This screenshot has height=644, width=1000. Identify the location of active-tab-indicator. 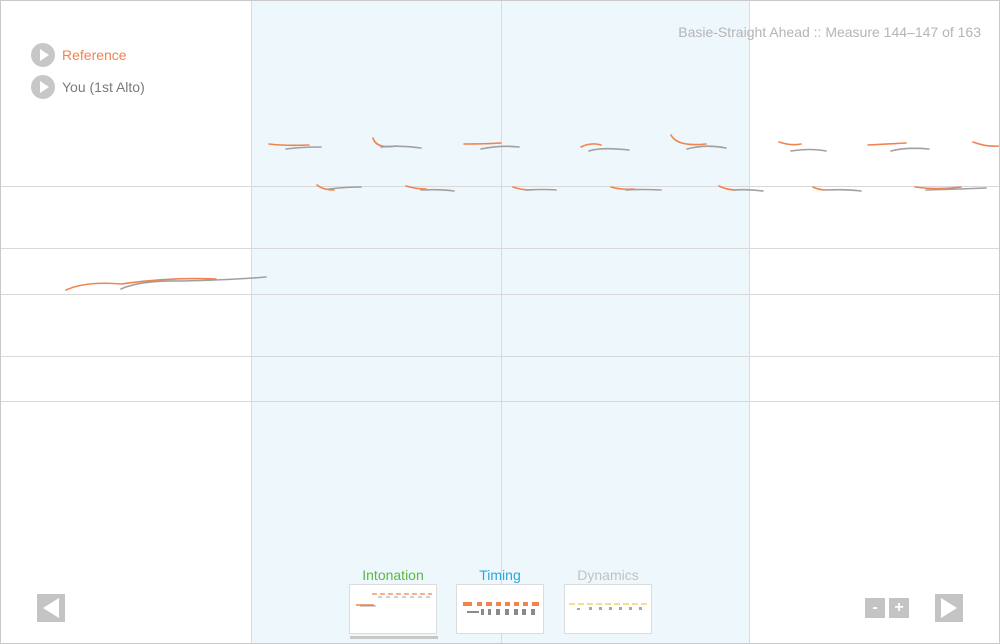
(394, 637).